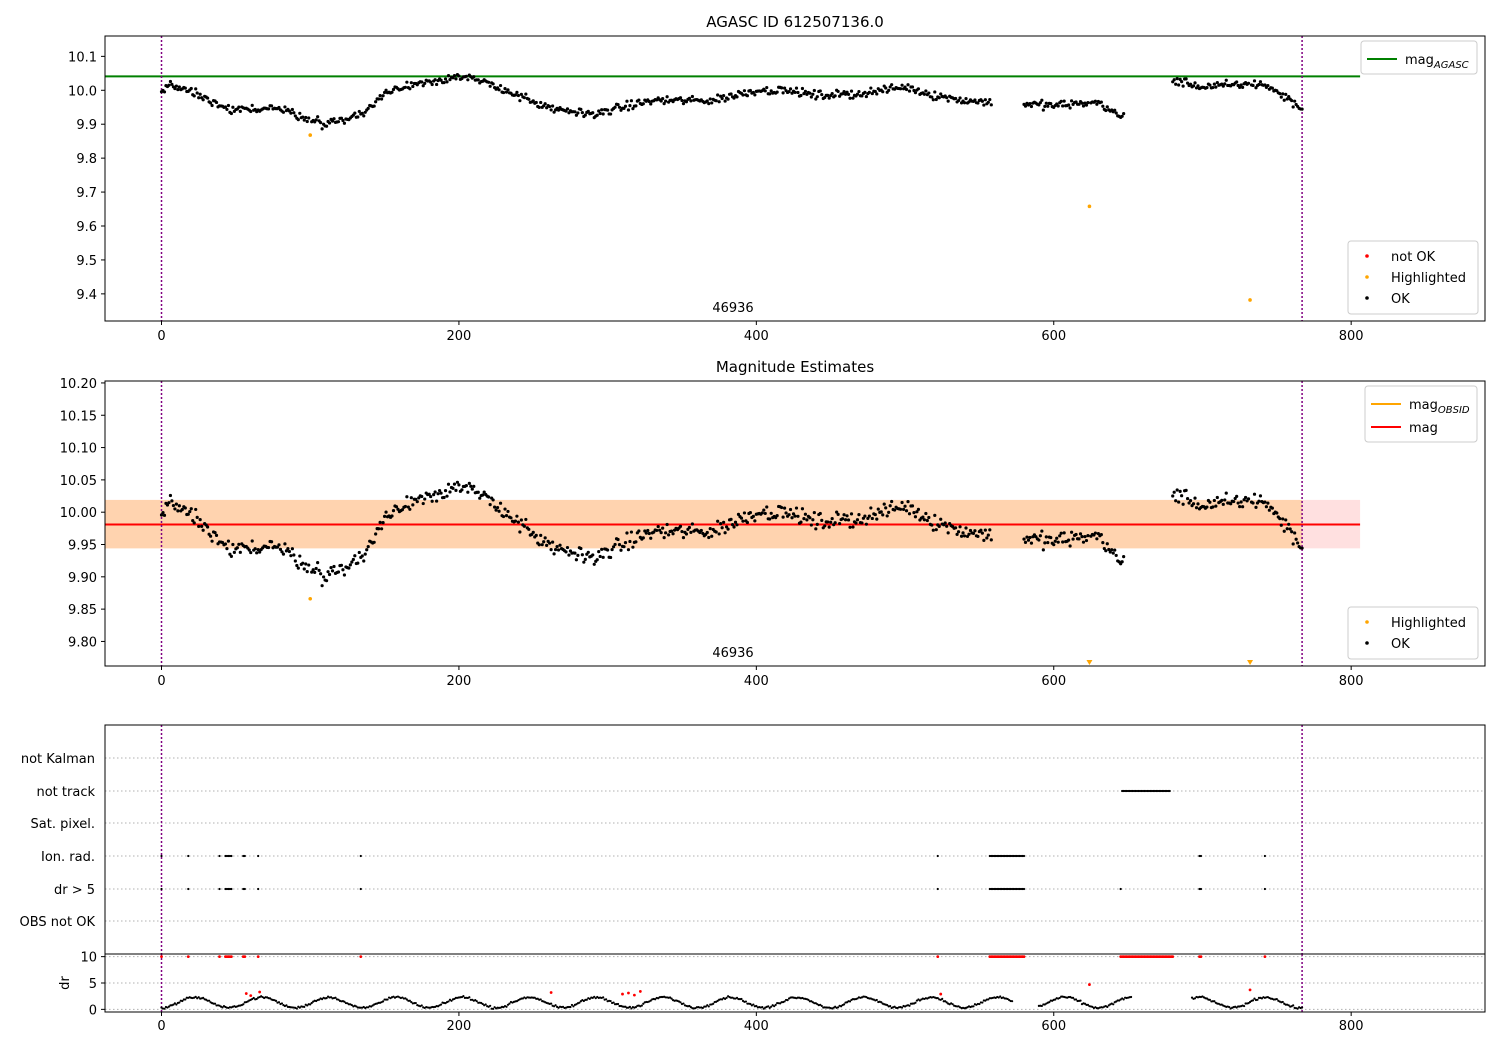  Describe the element at coordinates (937, 889) in the screenshot. I see `flag-point` at that location.